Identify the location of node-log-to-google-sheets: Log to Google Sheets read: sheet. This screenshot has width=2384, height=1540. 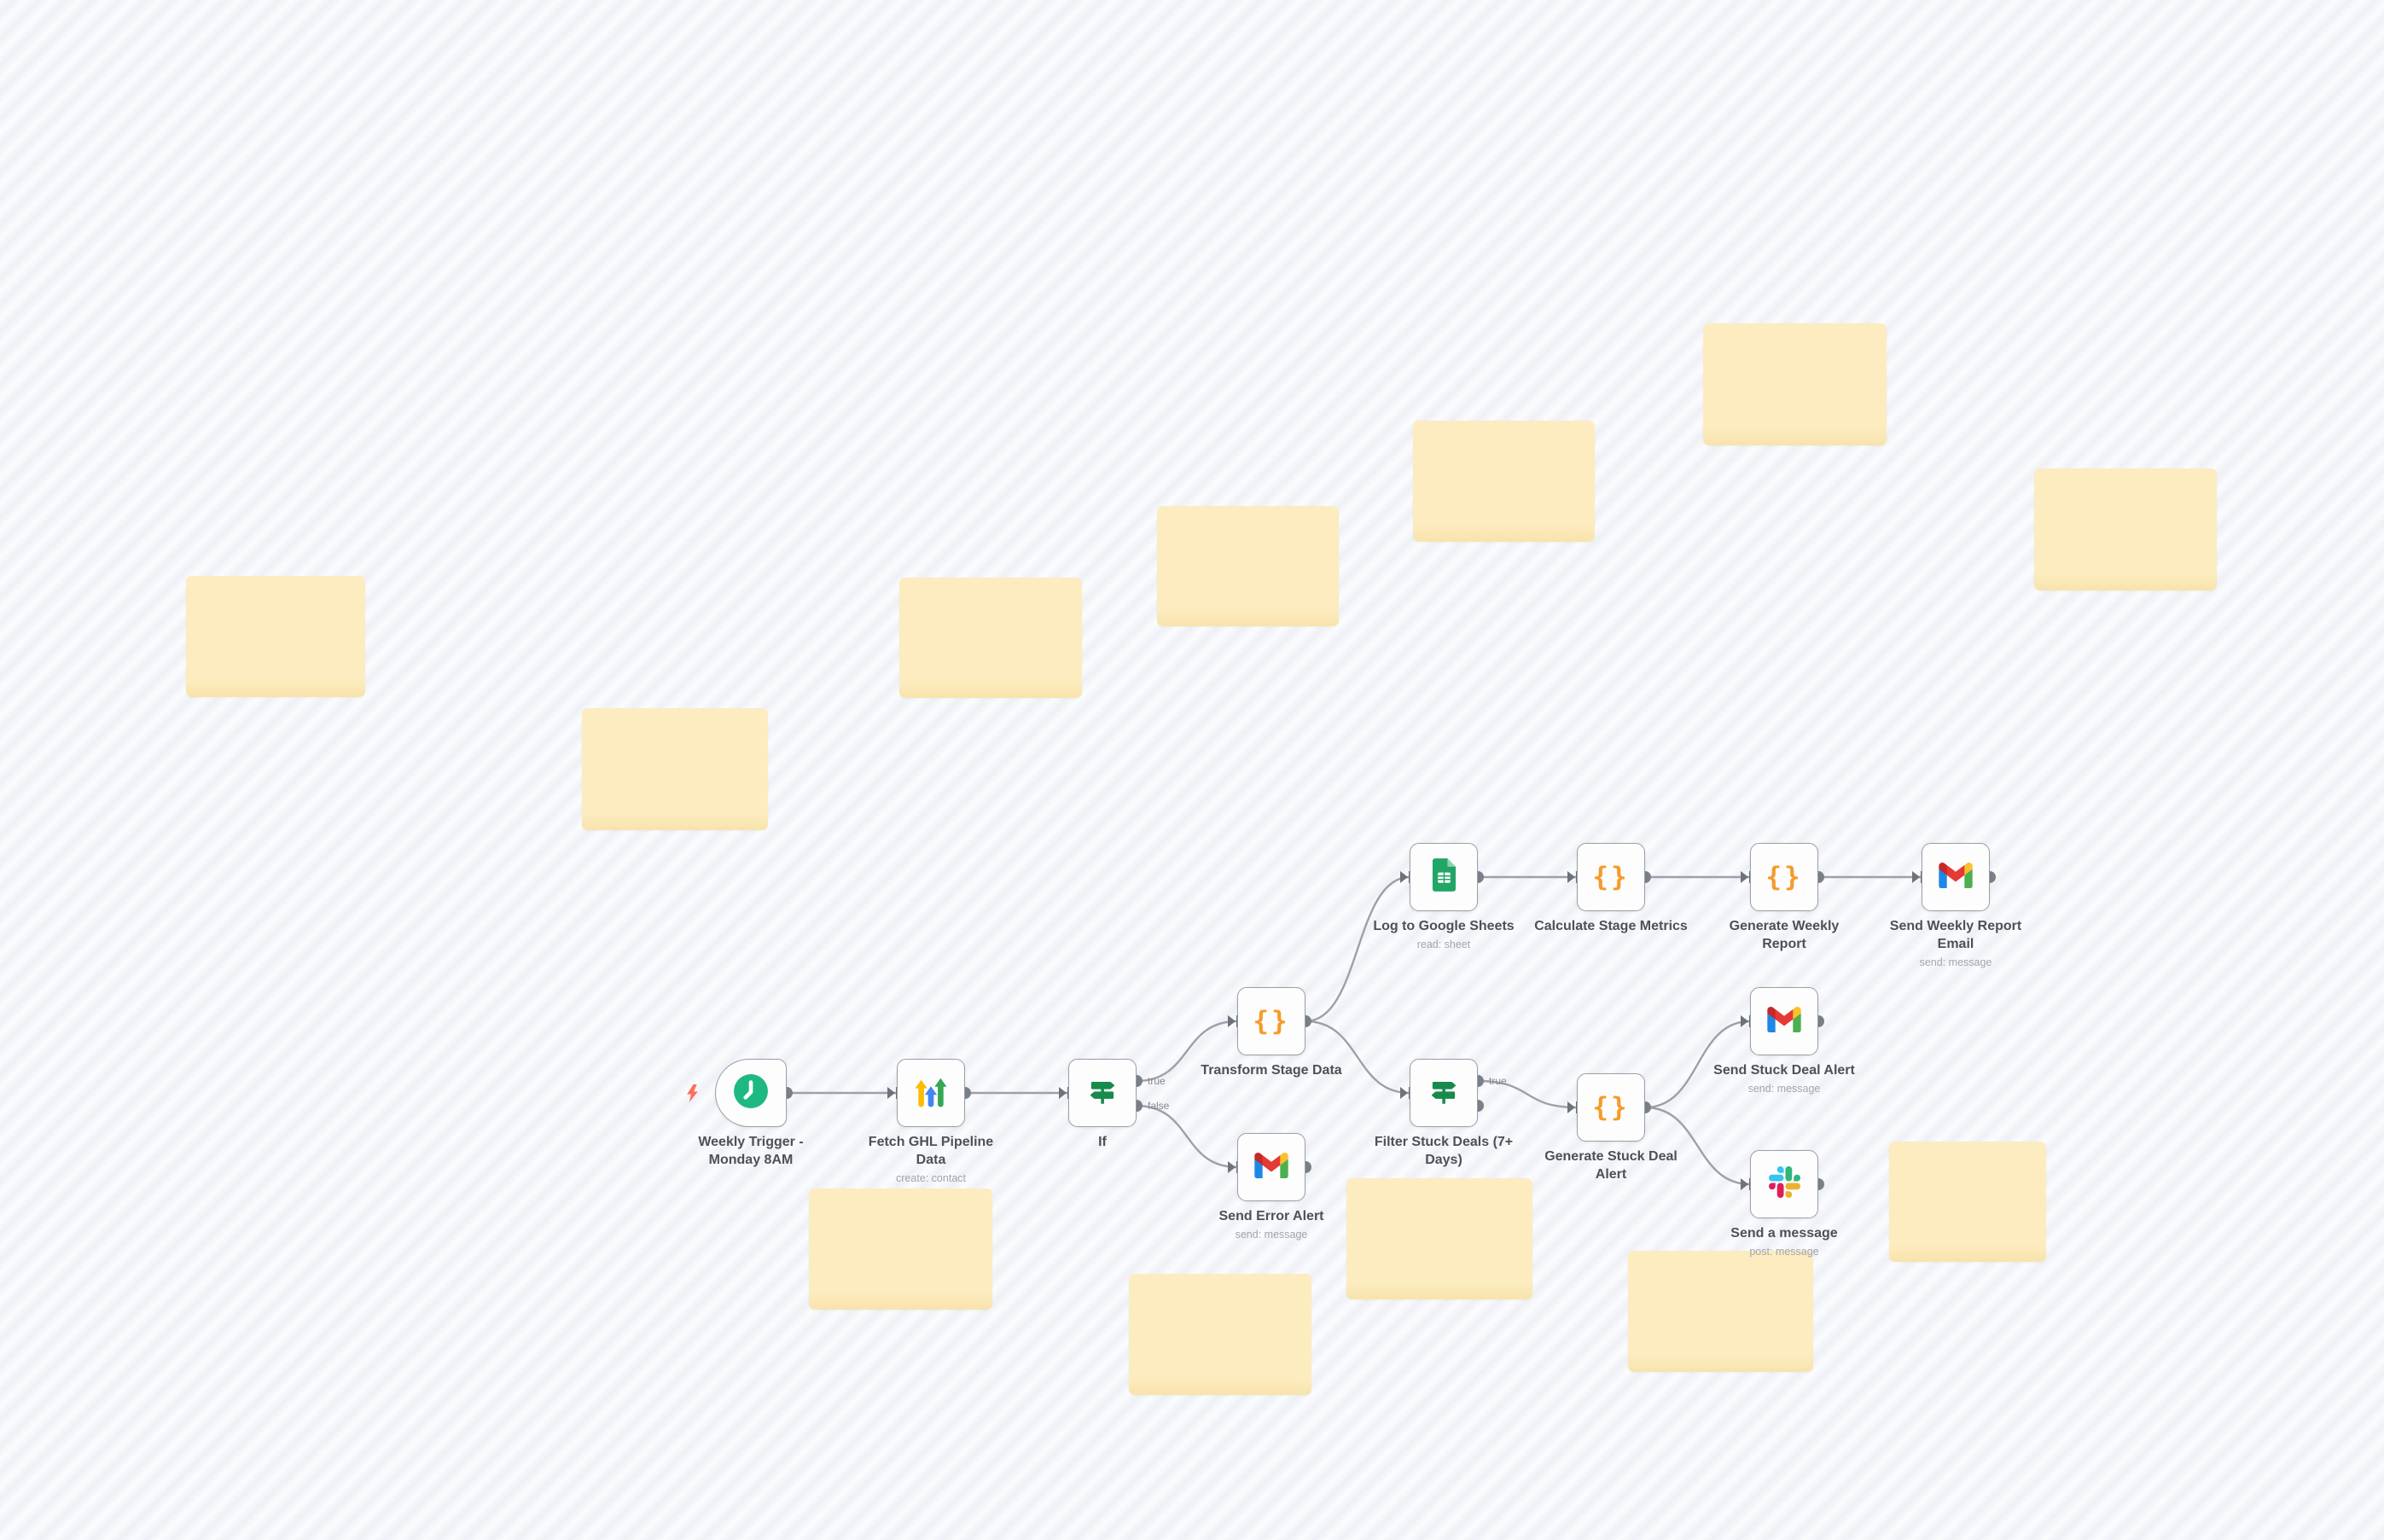
(1444, 896).